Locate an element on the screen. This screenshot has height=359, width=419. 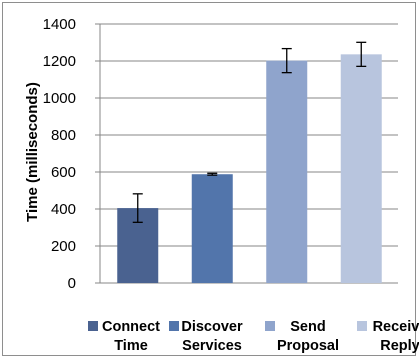
y-tick-label: 0 is located at coordinates (72, 283).